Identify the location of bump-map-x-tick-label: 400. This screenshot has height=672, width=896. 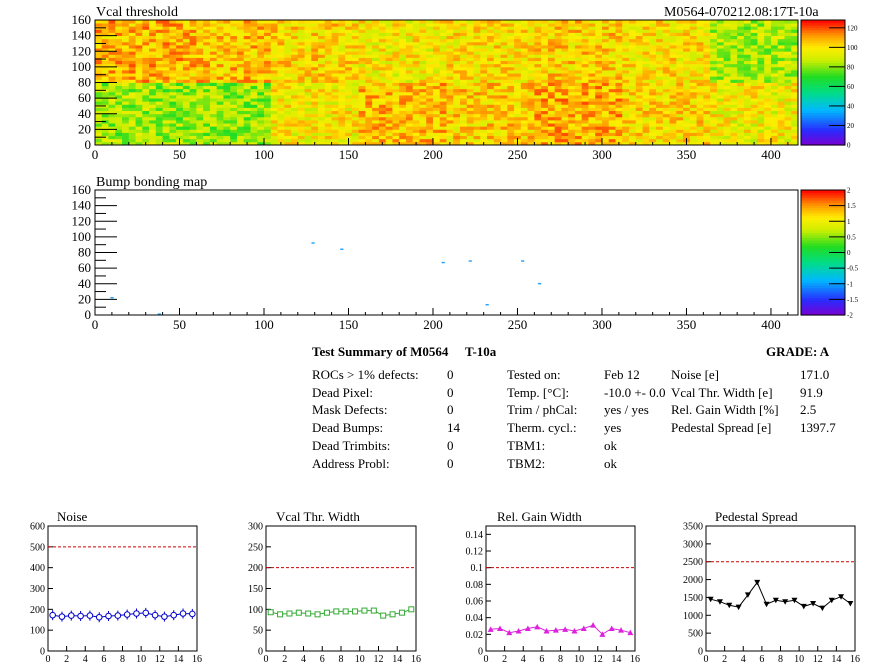
(771, 324).